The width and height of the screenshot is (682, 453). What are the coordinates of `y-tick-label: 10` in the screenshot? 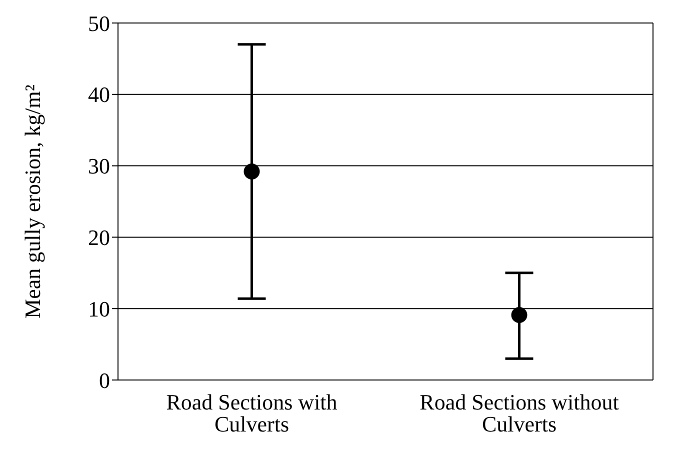 It's located at (99, 309).